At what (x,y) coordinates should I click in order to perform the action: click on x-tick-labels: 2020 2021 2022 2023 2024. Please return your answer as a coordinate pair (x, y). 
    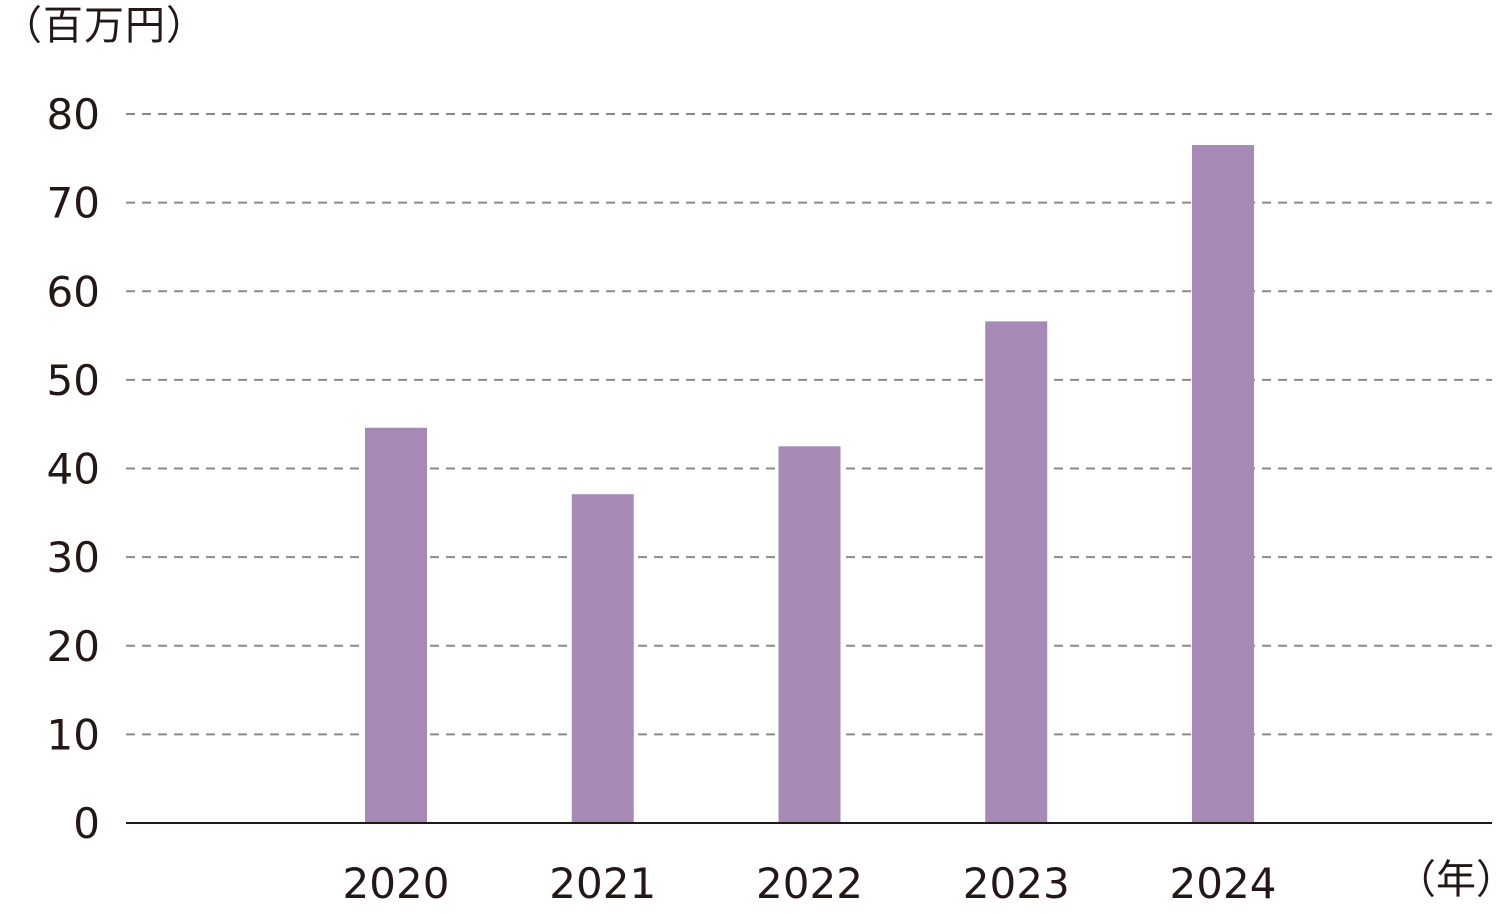
    Looking at the image, I should click on (810, 883).